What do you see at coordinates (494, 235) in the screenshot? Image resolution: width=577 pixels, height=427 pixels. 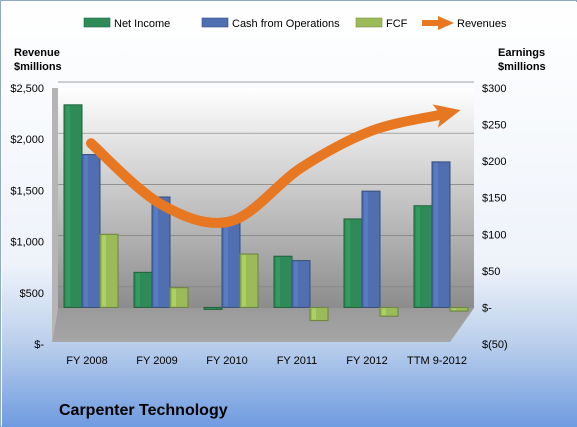 I see `right-tick-label: $100` at bounding box center [494, 235].